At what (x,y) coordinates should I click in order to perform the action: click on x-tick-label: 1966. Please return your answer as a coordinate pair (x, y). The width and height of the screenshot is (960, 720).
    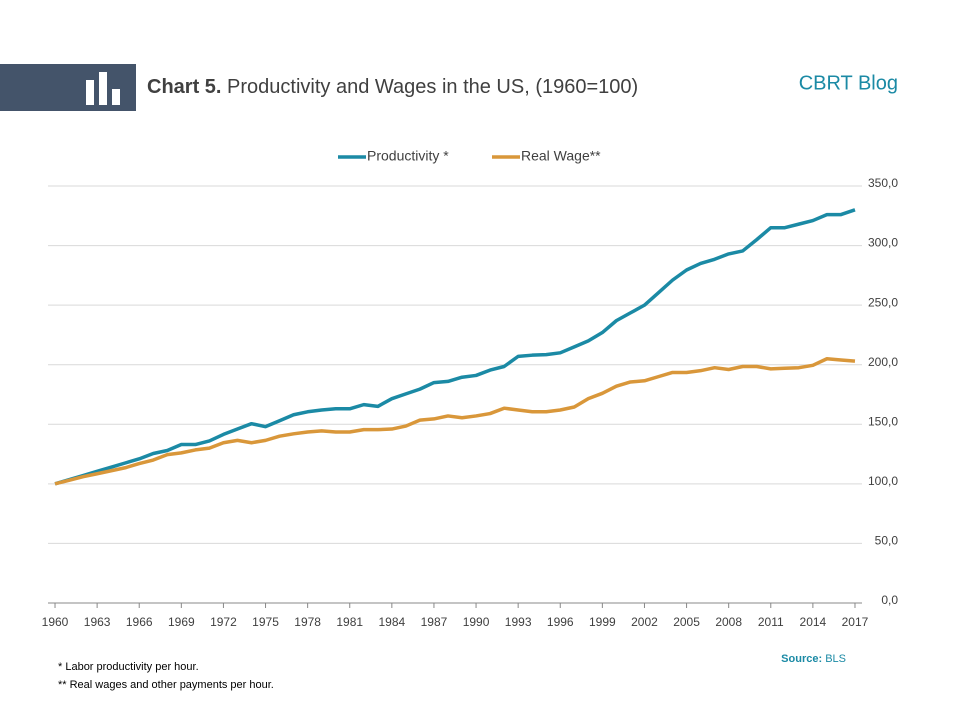
    Looking at the image, I should click on (139, 622).